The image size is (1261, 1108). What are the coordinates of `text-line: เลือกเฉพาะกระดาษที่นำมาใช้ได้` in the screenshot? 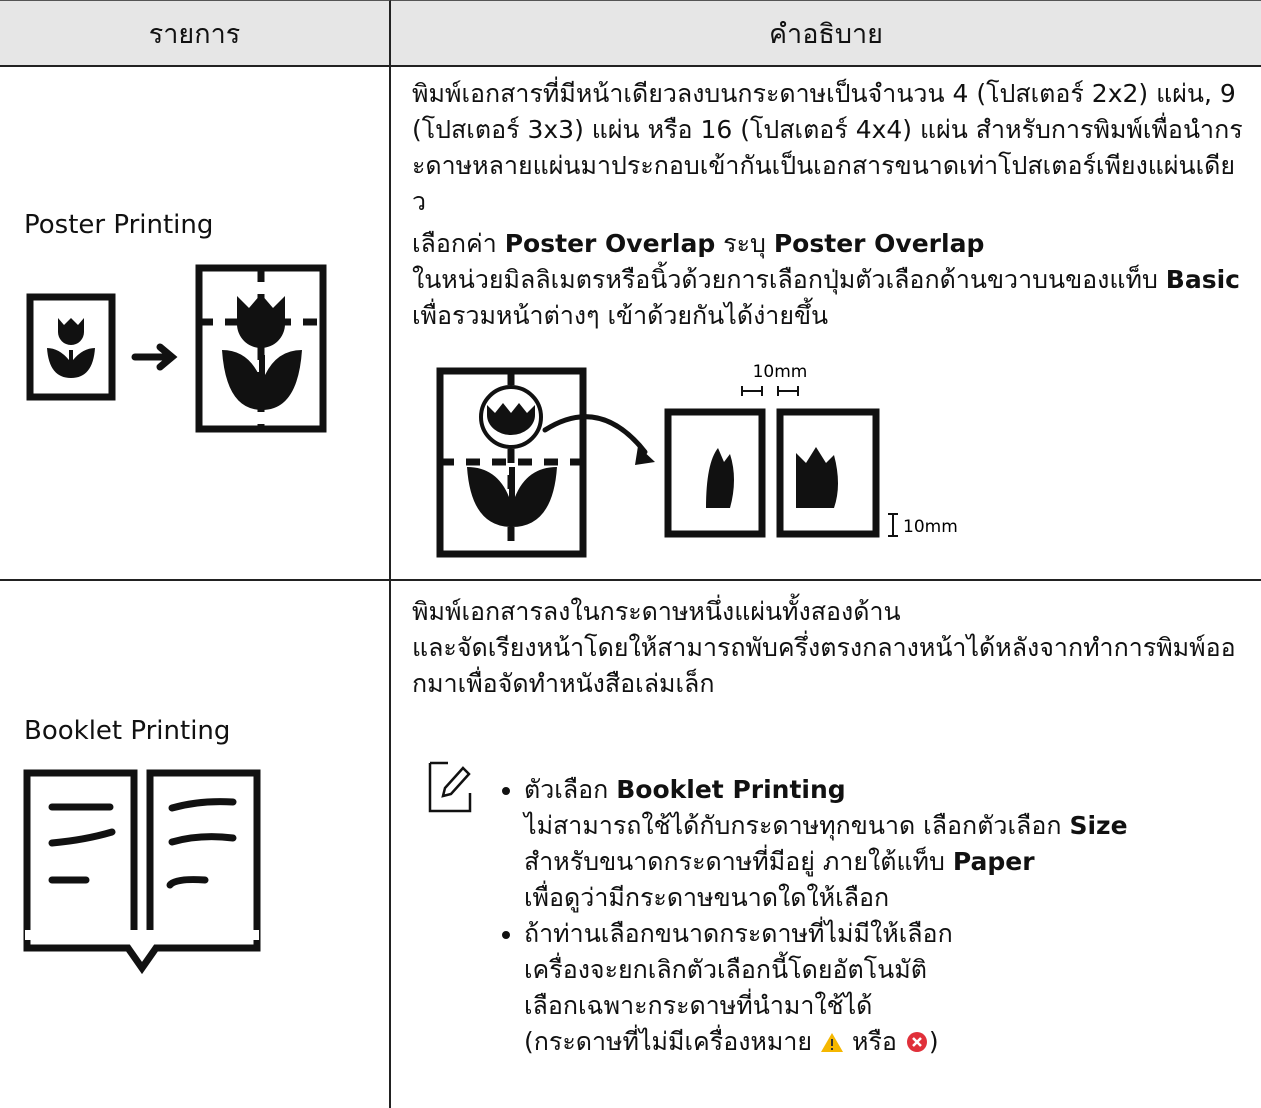 It's located at (881, 1006).